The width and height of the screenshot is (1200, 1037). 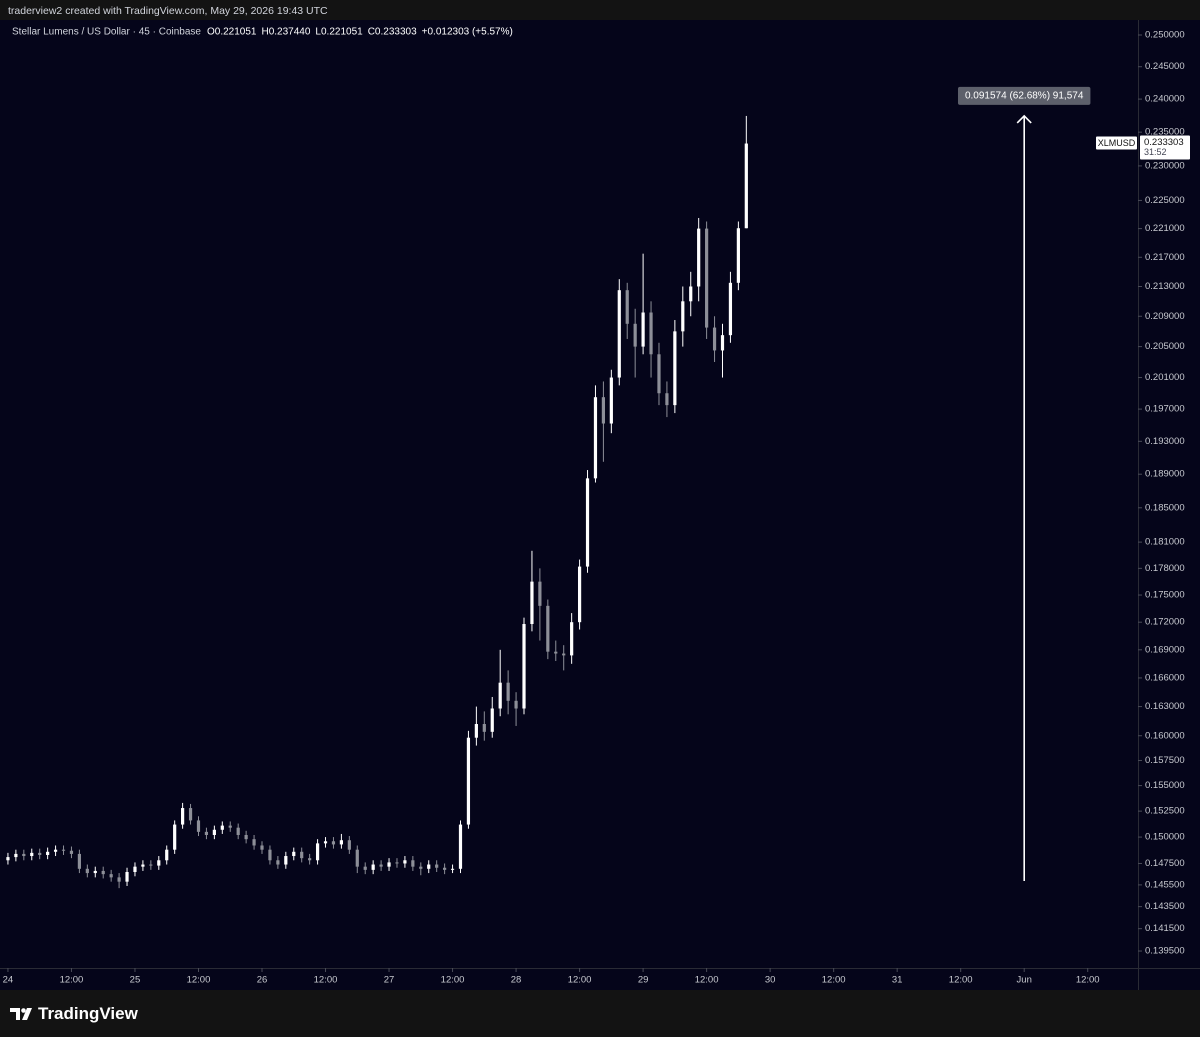 What do you see at coordinates (392, 32) in the screenshot?
I see `legend-value: C0.233303` at bounding box center [392, 32].